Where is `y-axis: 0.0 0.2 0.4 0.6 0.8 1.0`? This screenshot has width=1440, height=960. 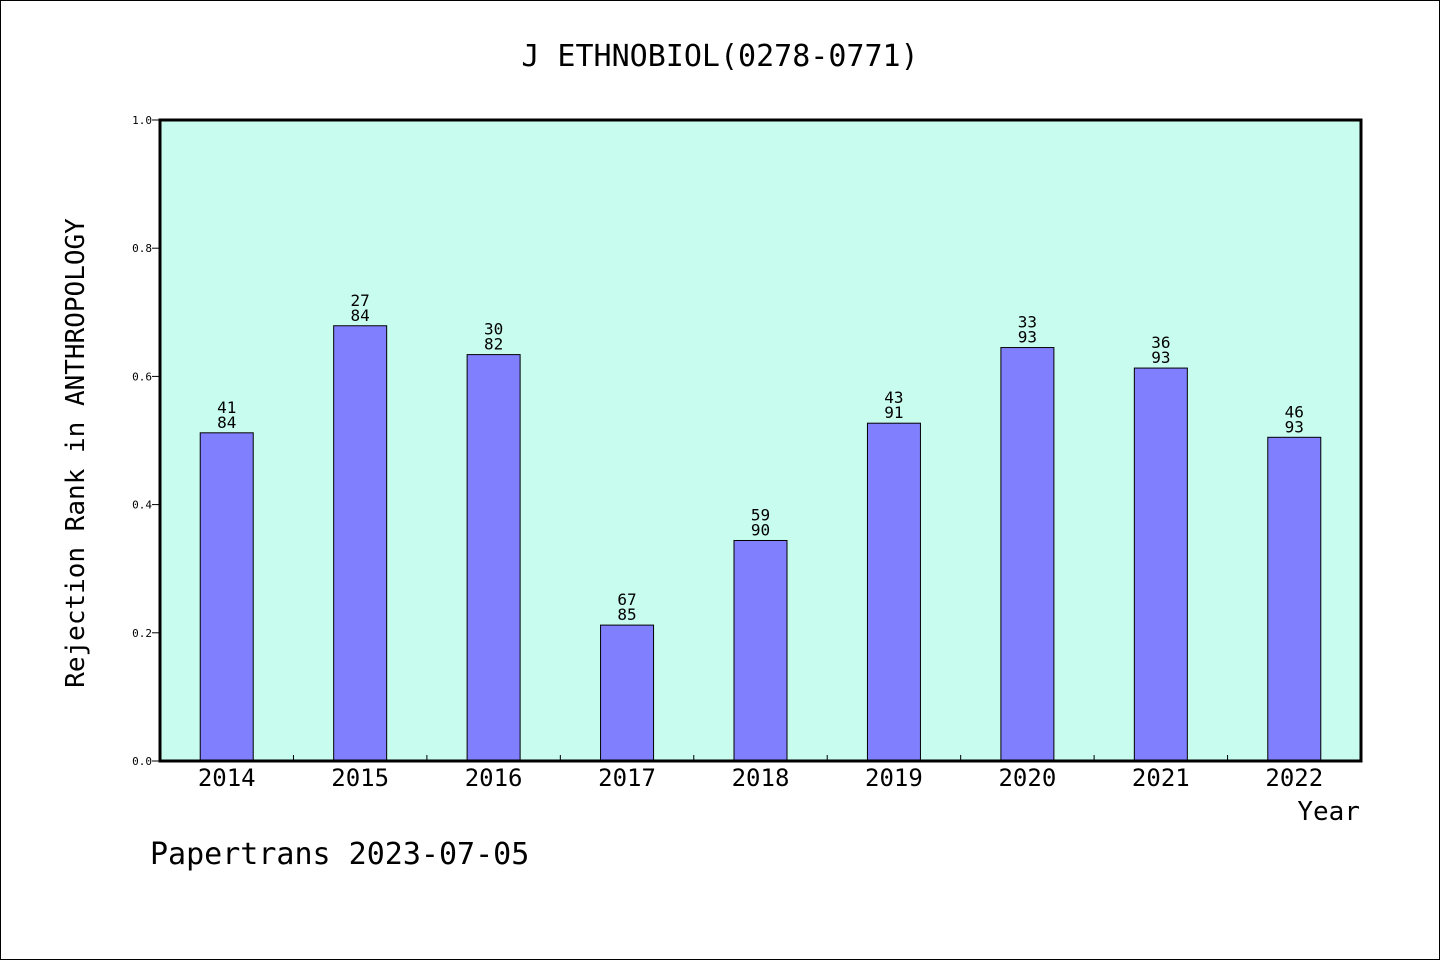
y-axis: 0.0 0.2 0.4 0.6 0.8 1.0 is located at coordinates (146, 441).